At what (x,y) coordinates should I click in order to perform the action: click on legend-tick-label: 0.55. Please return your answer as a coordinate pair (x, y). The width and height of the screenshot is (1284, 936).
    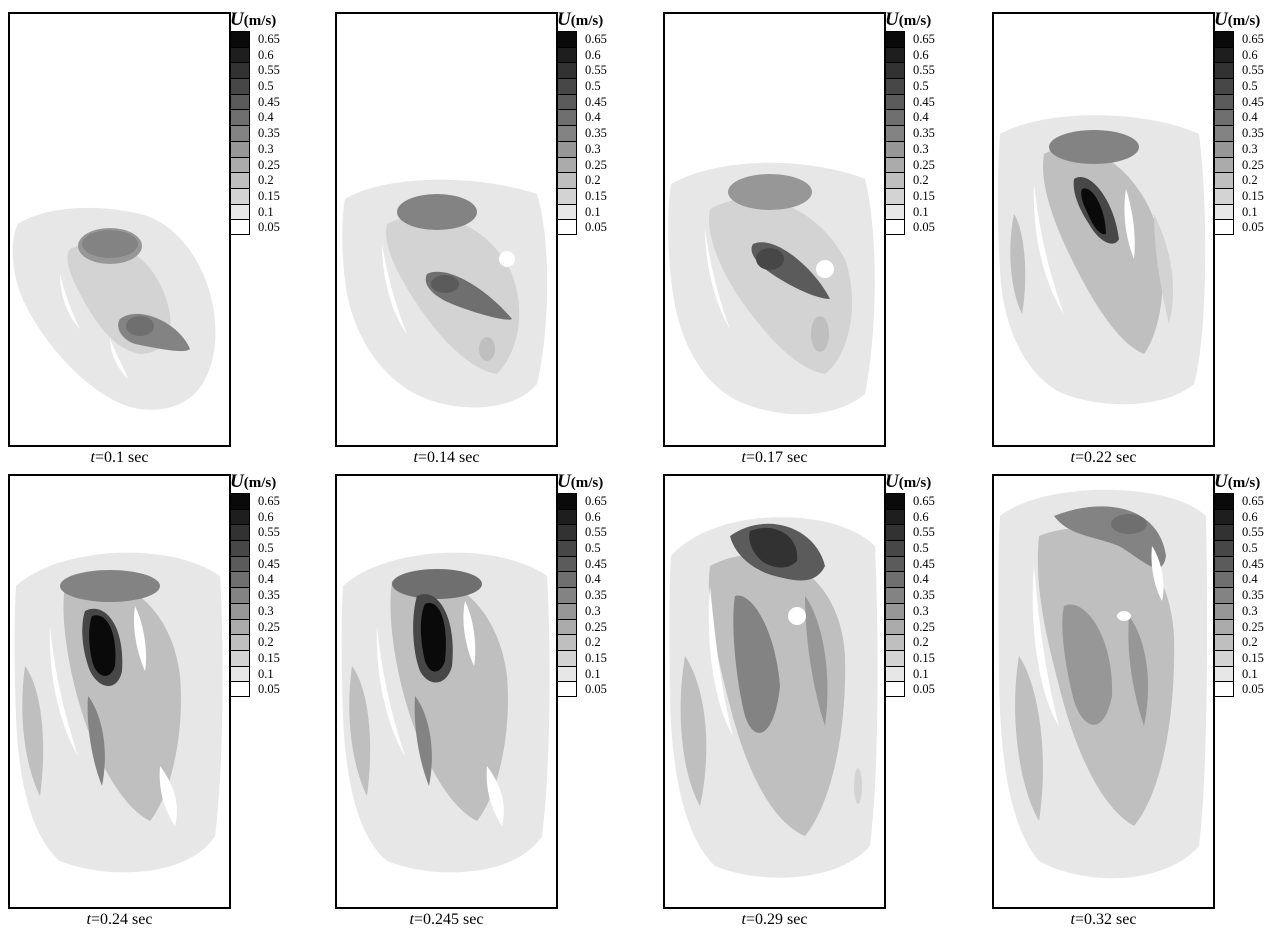
    Looking at the image, I should click on (924, 70).